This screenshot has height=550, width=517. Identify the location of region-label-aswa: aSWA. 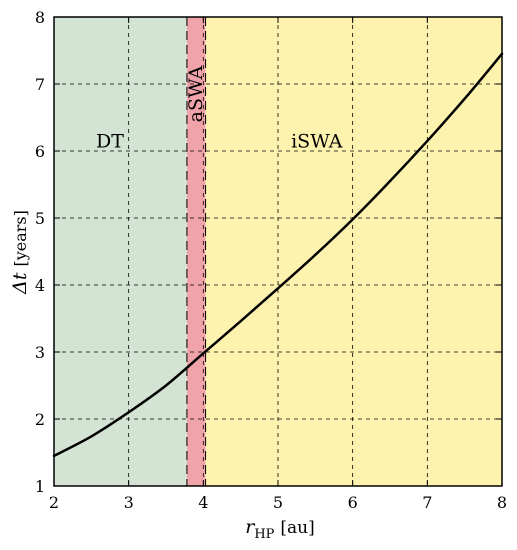
(196, 93).